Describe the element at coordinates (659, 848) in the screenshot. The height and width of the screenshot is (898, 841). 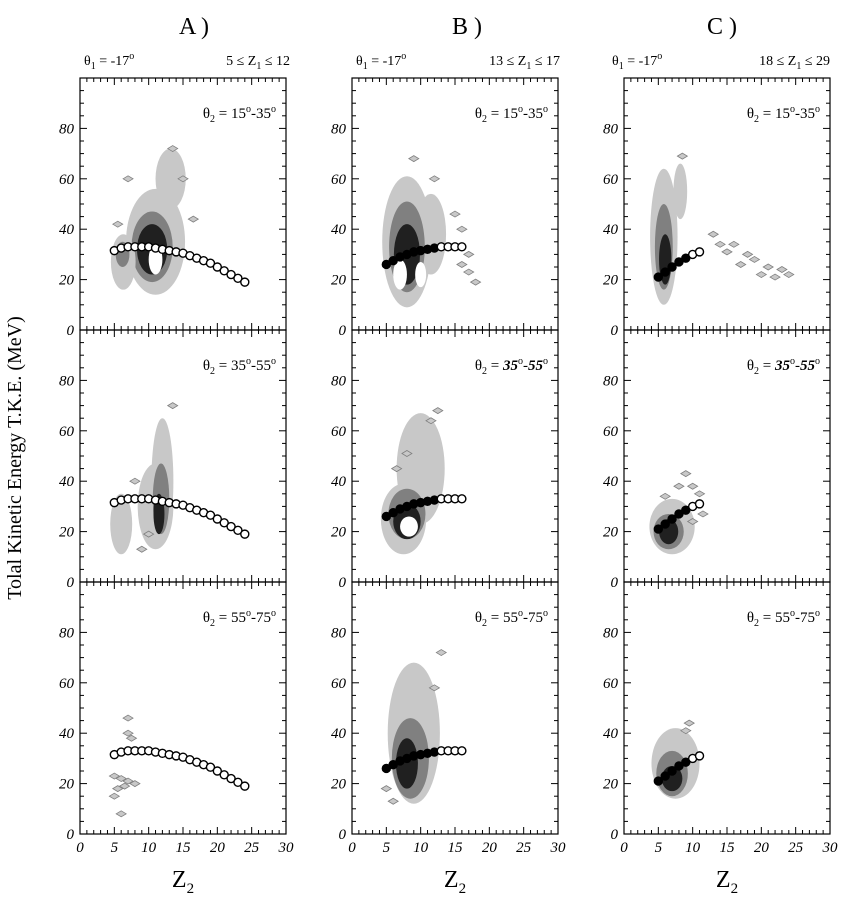
I see `x-tick-label: 5` at that location.